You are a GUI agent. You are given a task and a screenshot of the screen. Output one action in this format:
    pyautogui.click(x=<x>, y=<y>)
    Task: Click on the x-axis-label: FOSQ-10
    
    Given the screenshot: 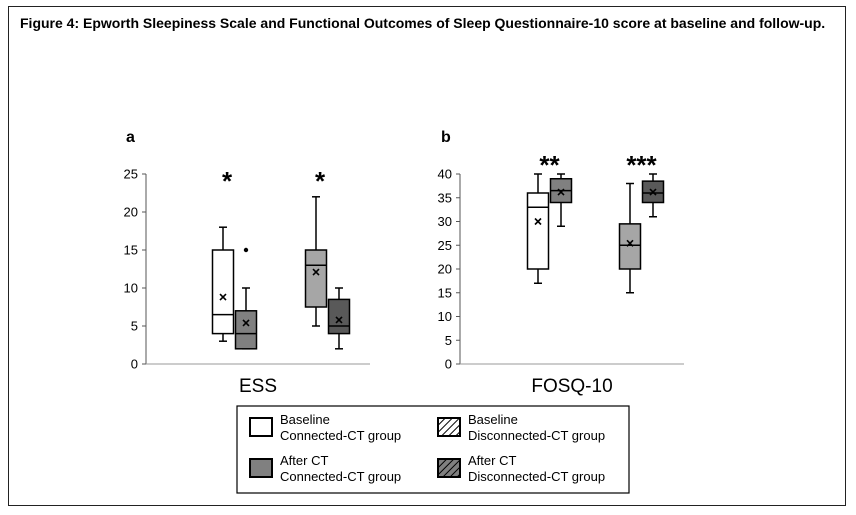 What is the action you would take?
    pyautogui.click(x=571, y=386)
    